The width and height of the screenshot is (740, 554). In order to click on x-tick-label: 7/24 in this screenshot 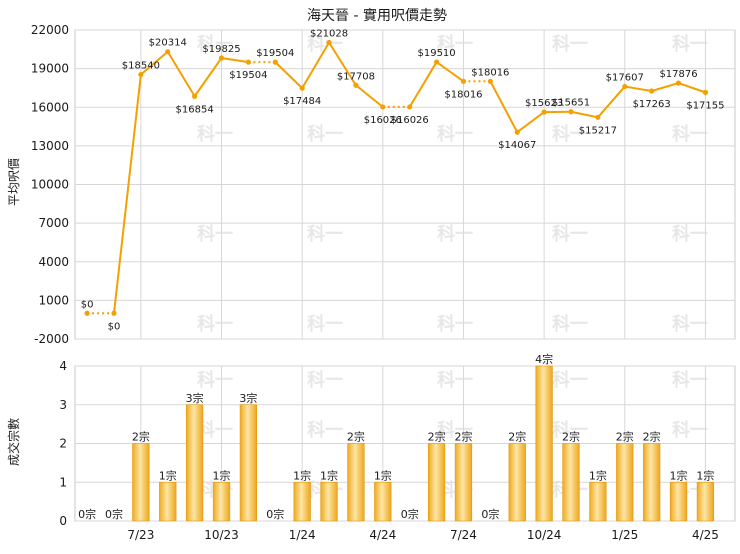, I will do `click(463, 535)`.